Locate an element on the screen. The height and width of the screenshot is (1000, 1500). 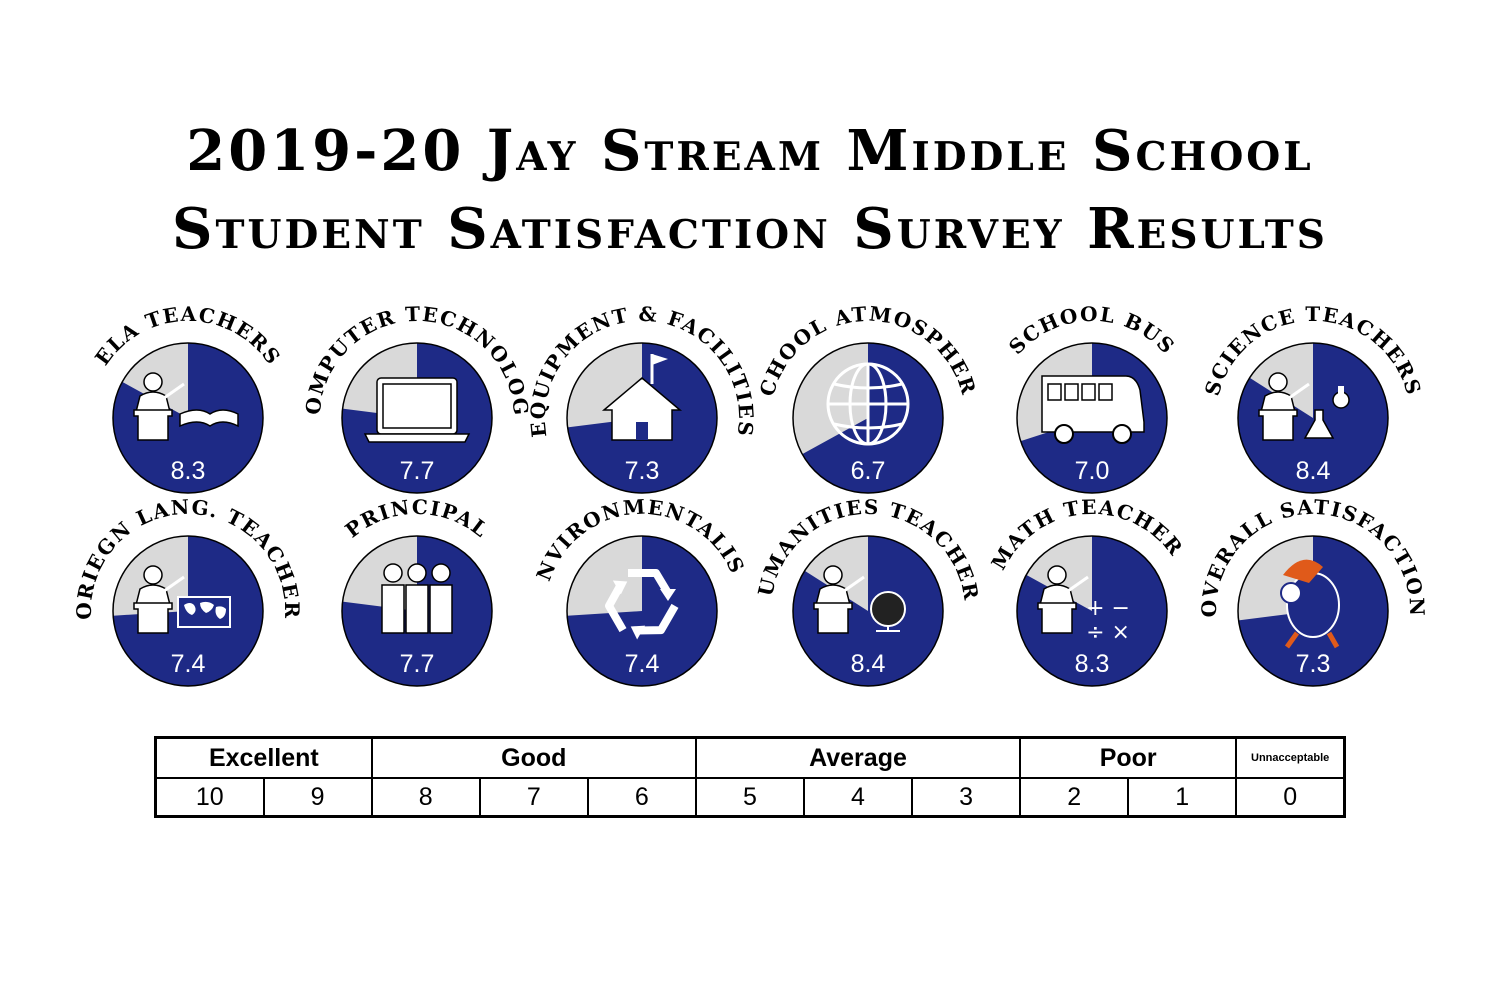
scale-number: 6 is located at coordinates (641, 797).